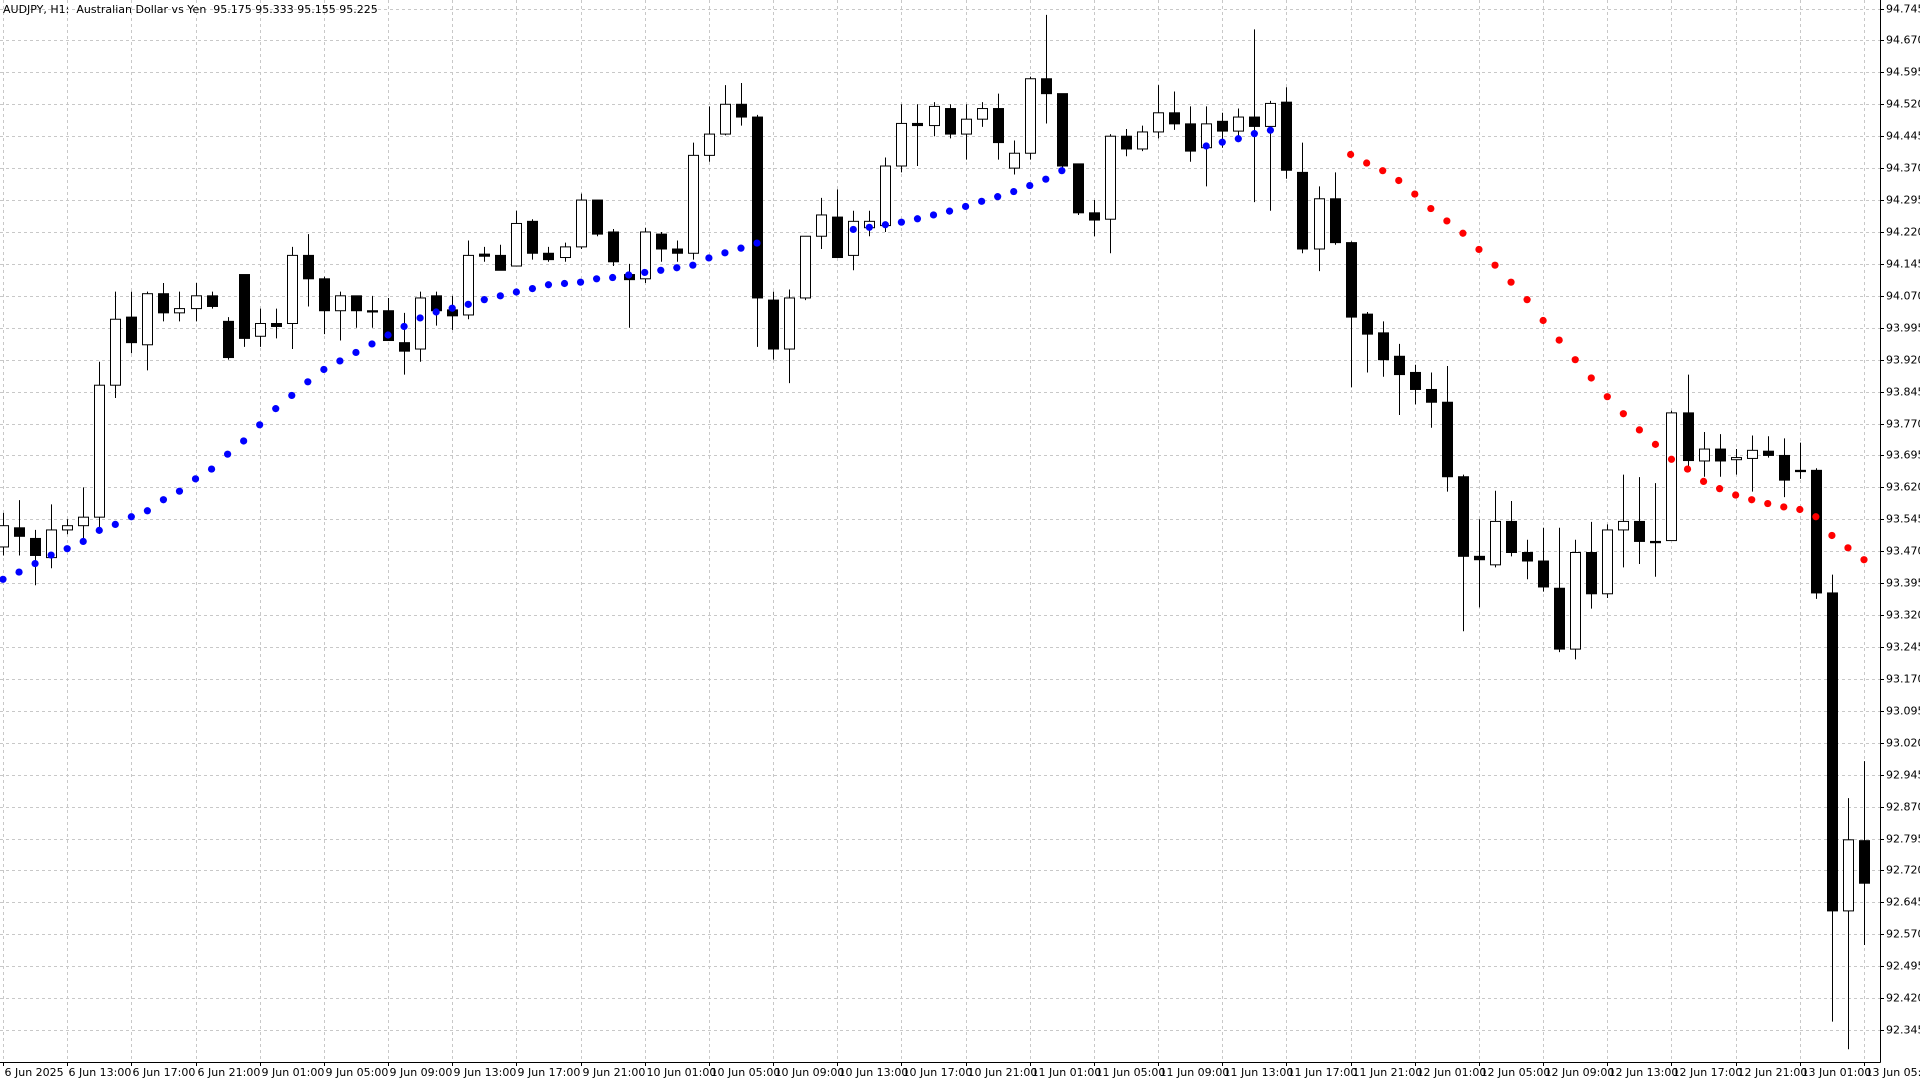 This screenshot has width=1920, height=1080. I want to click on x-tick-label: 10 Jun 21:00, so click(1003, 1072).